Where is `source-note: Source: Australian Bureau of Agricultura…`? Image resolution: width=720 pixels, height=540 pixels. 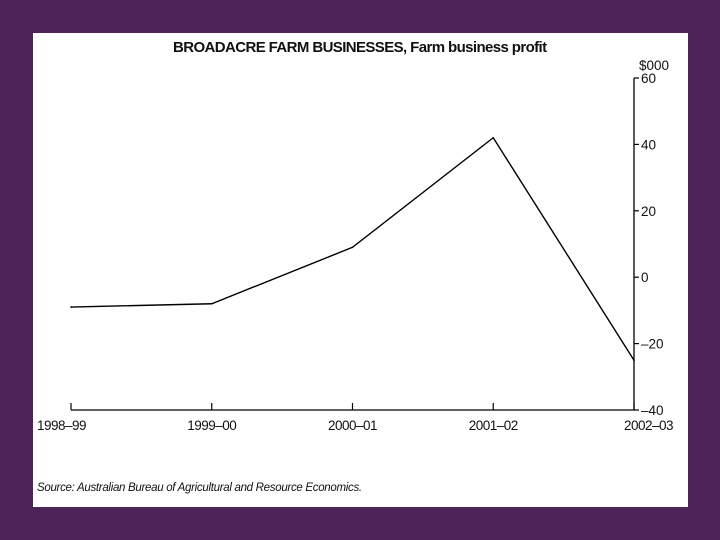
source-note: Source: Australian Bureau of Agricultura… is located at coordinates (199, 488).